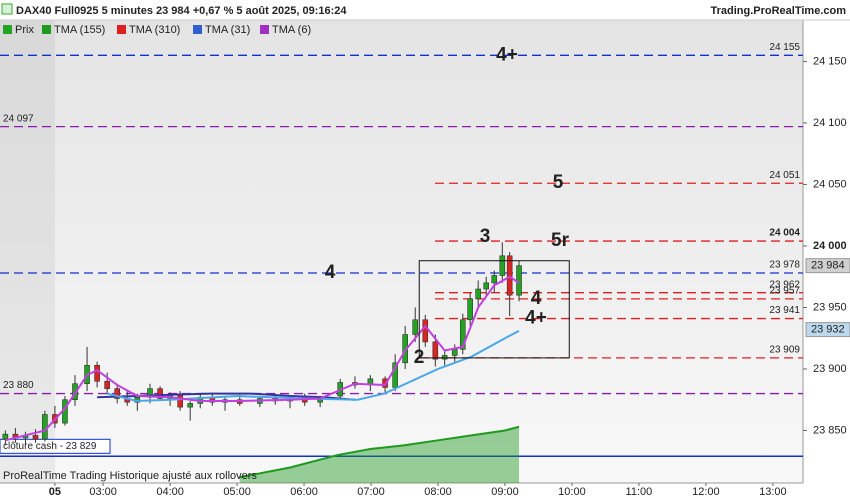  I want to click on x-tick-label: 07:00, so click(371, 492).